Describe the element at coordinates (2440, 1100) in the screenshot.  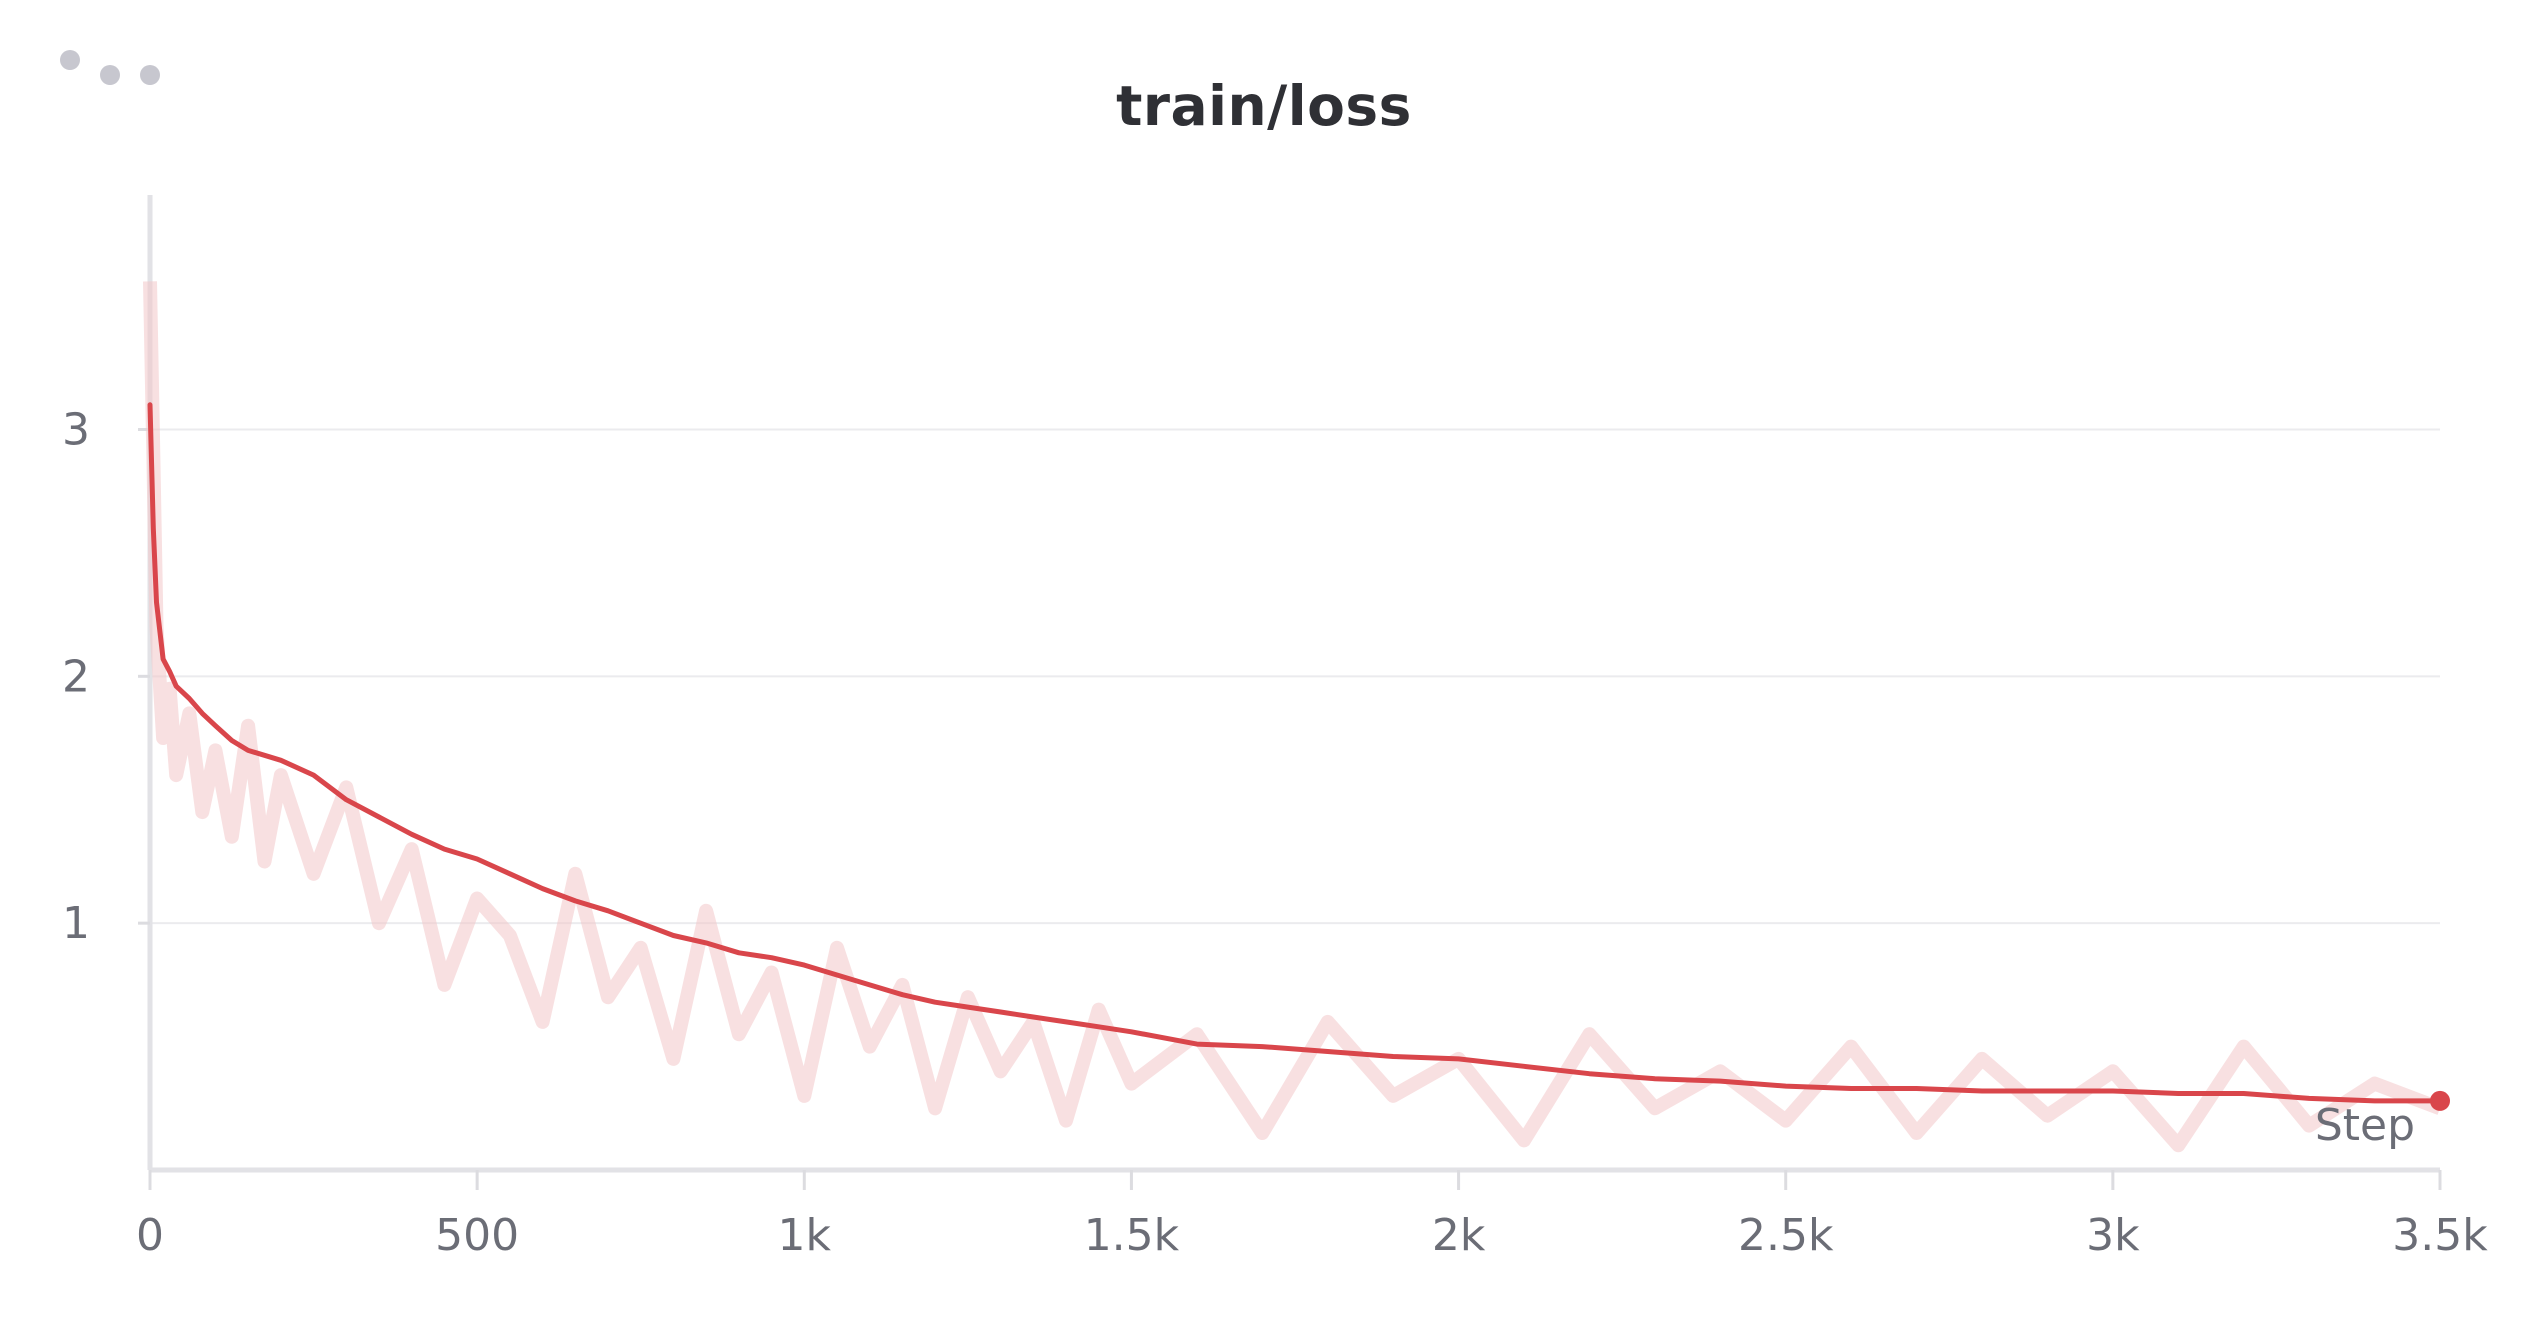
I see `end-point-marker` at that location.